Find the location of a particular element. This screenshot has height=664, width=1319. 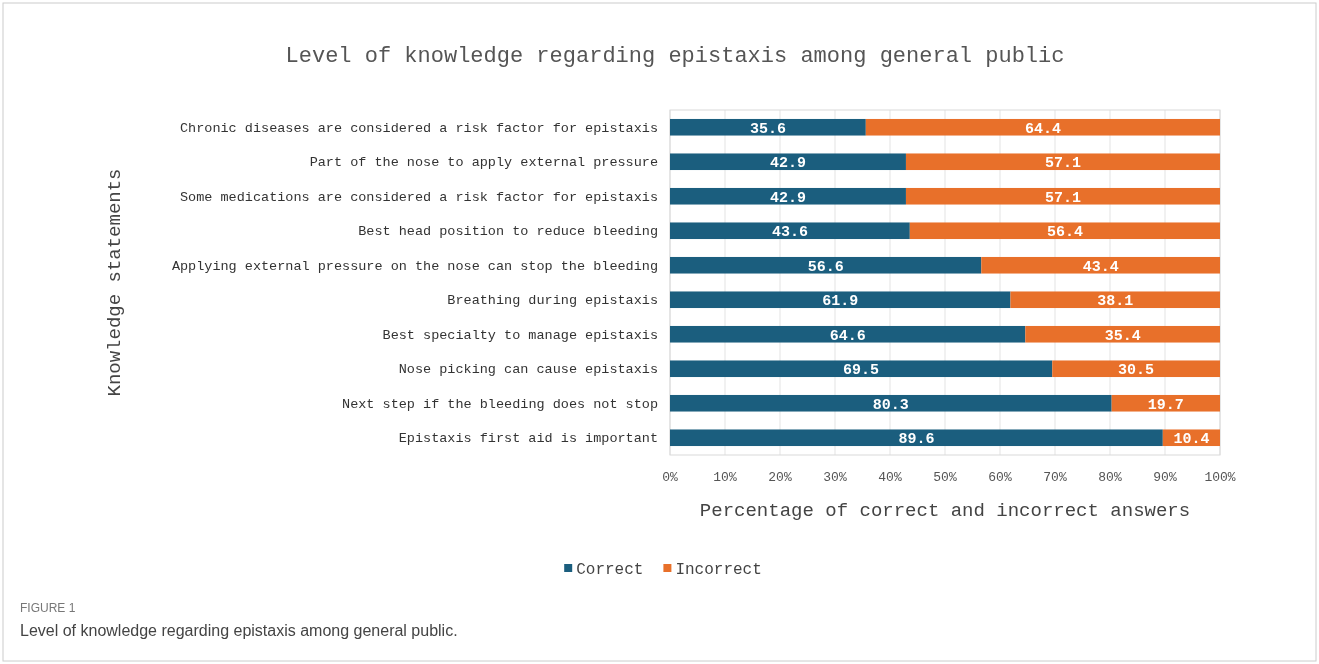

data-label: 64.4 is located at coordinates (1042, 129).